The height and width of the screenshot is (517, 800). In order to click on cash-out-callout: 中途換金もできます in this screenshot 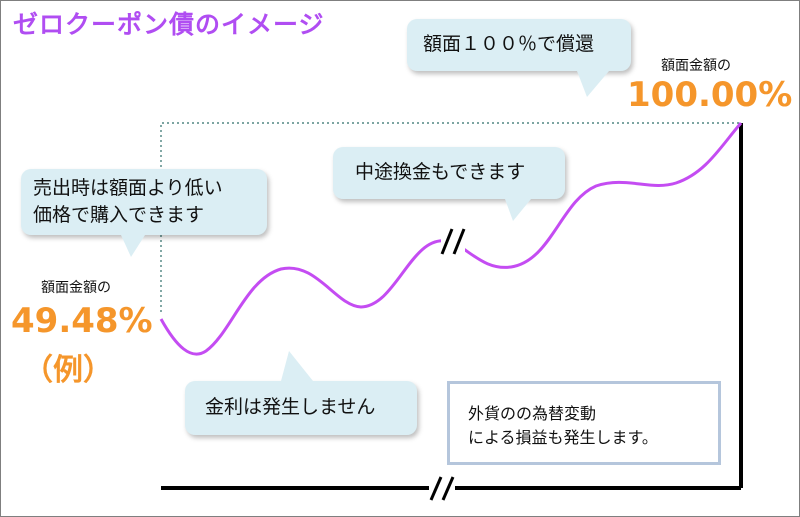, I will do `click(449, 184)`.